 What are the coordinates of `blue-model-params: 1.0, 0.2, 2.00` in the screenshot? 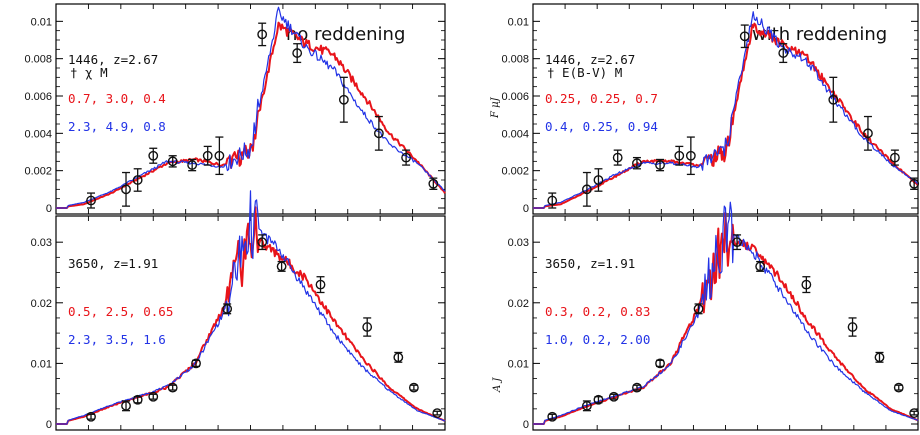 It's located at (597, 339).